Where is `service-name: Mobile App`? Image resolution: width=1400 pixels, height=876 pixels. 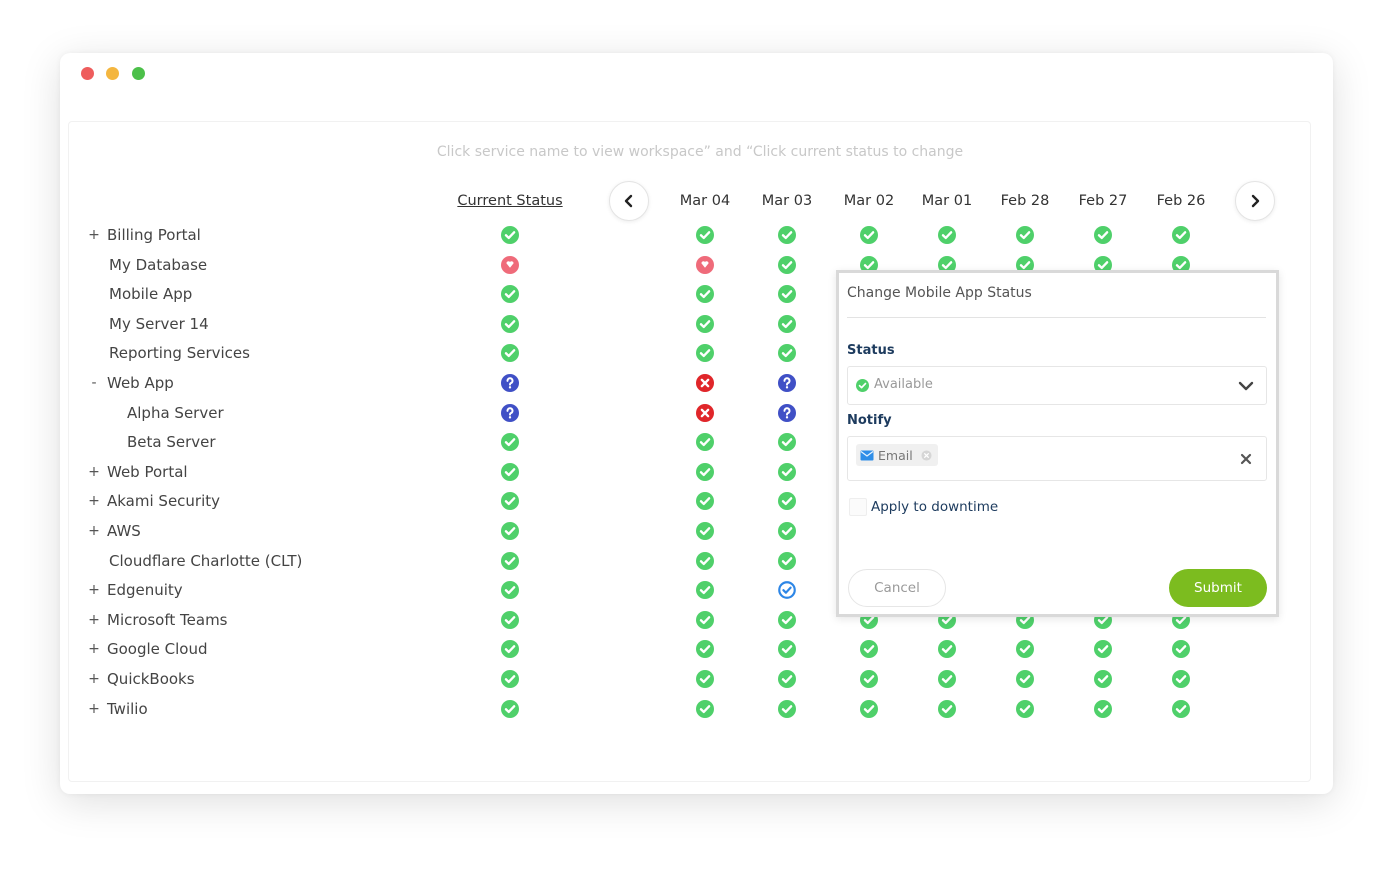
service-name: Mobile App is located at coordinates (151, 294).